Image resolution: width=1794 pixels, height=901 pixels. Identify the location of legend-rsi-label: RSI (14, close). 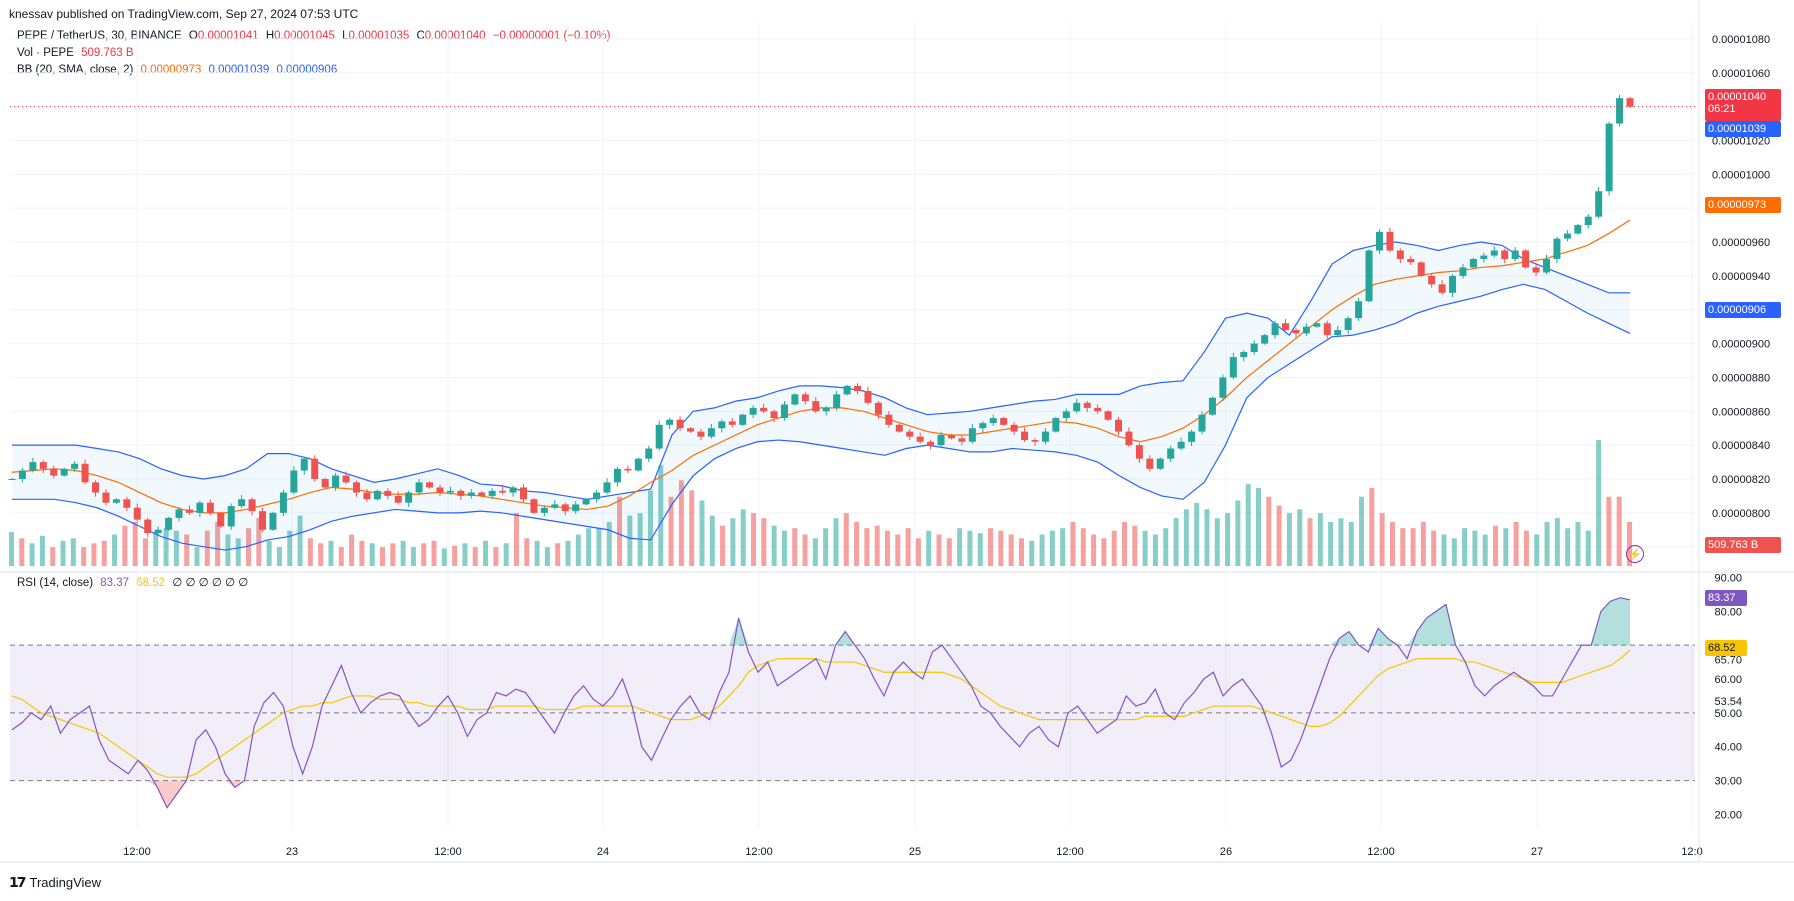
(55, 583).